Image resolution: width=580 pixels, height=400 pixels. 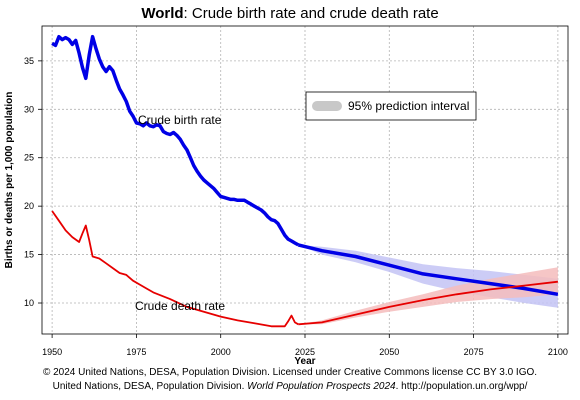 I want to click on y-ticks: 10 15 20 25 30 35, so click(x=33, y=182).